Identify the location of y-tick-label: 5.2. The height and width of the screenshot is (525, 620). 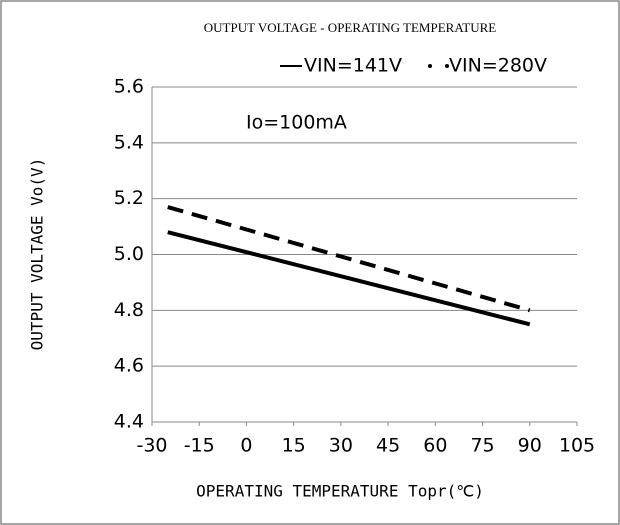
(129, 198).